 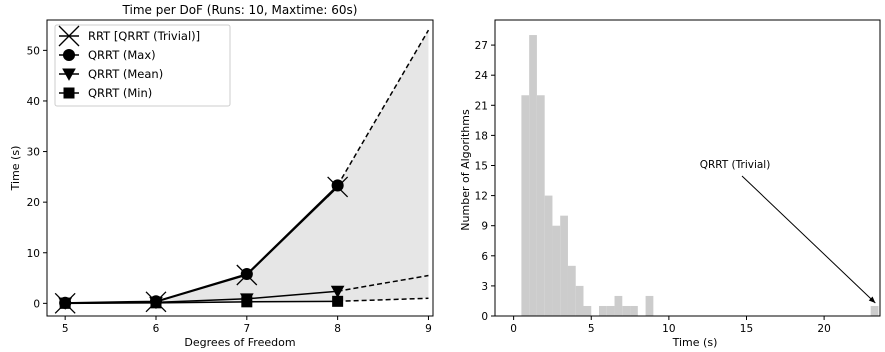 I want to click on legend-box, so click(x=142, y=65).